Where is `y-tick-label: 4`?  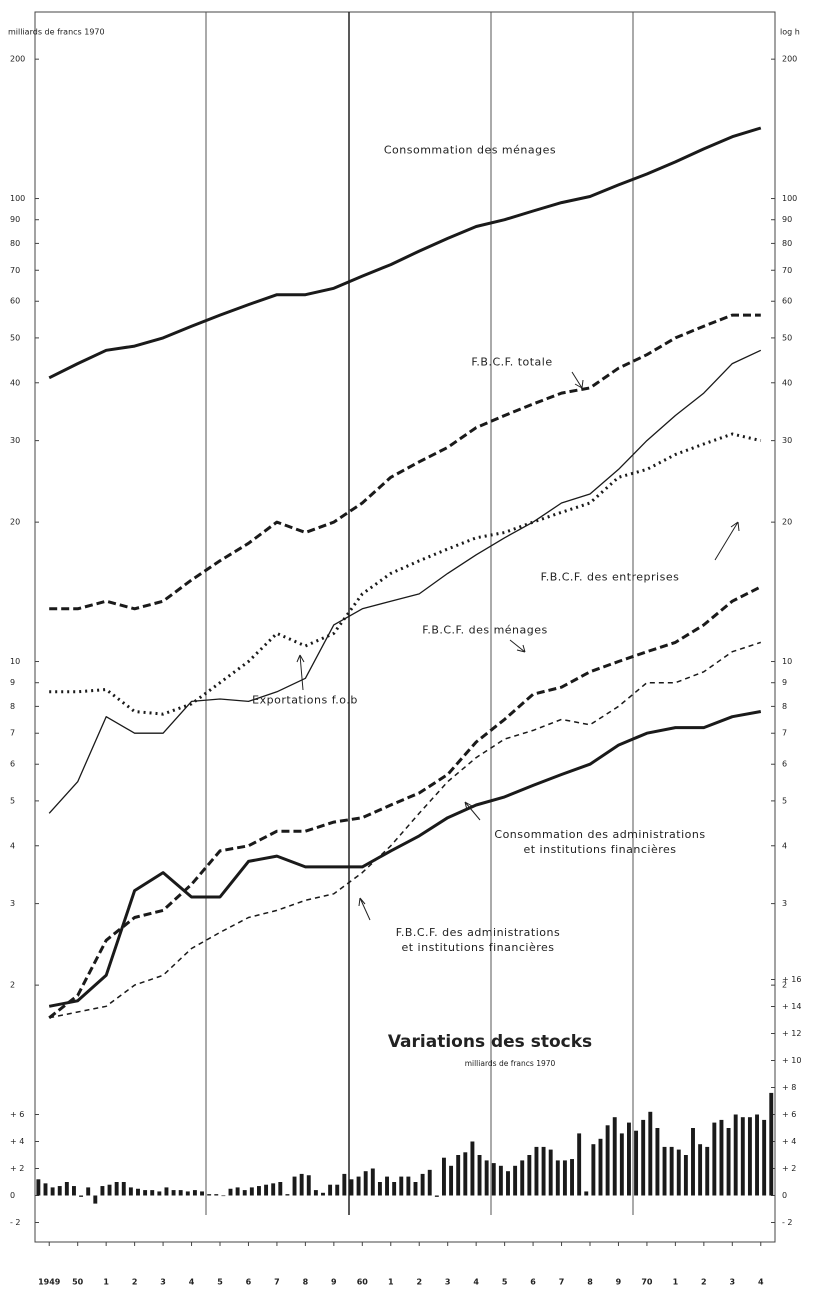 y-tick-label: 4 is located at coordinates (12, 845).